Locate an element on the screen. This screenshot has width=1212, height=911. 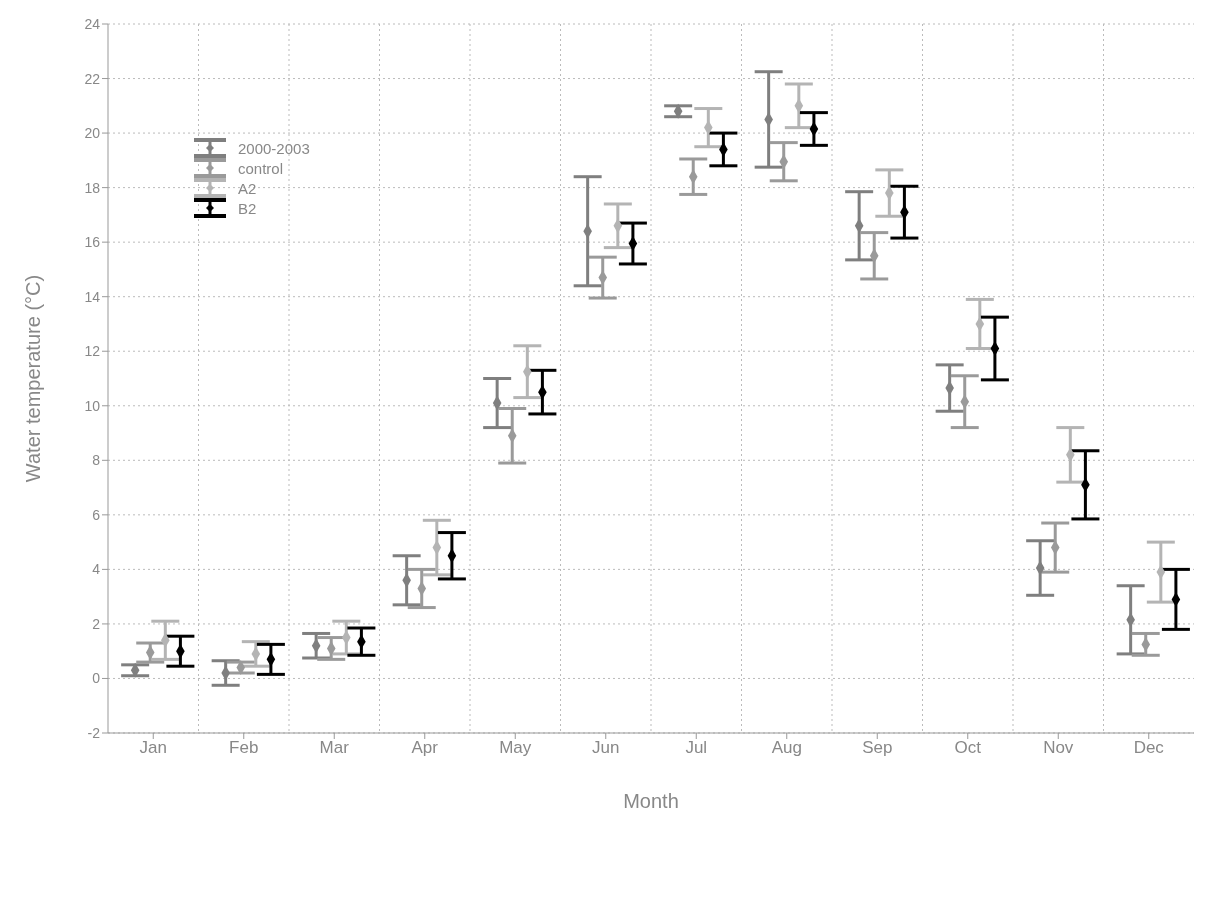
x-tick-label: Jun is located at coordinates (606, 748).